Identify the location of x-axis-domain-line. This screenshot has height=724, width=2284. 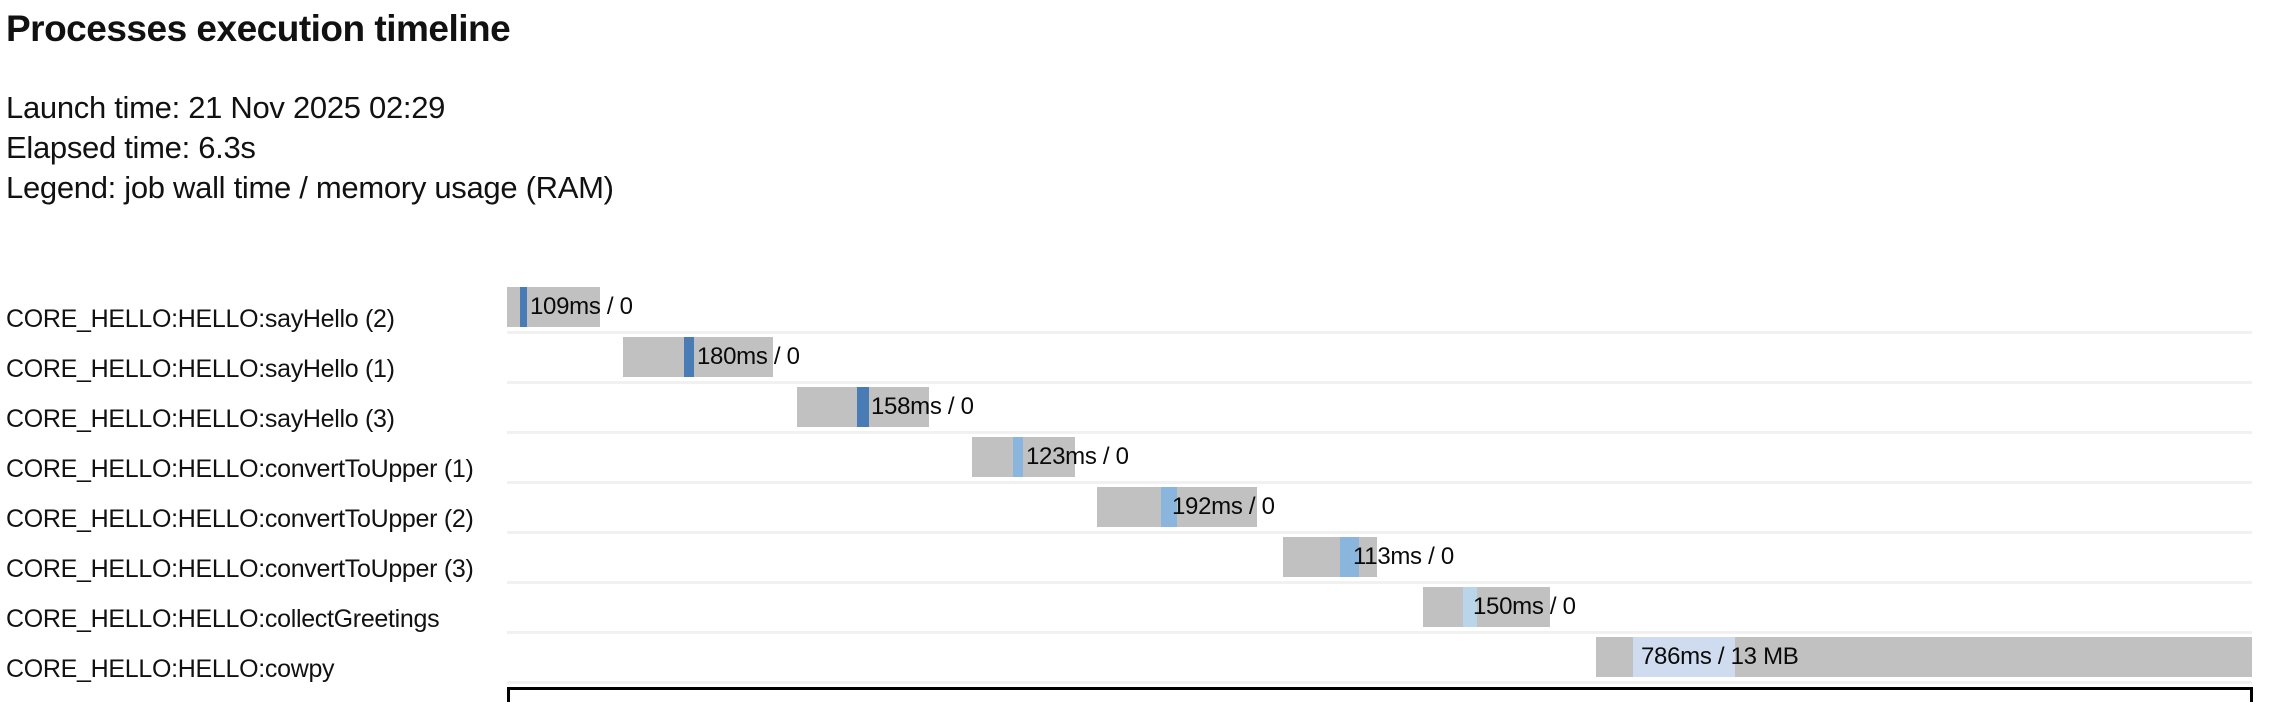
(1380, 694).